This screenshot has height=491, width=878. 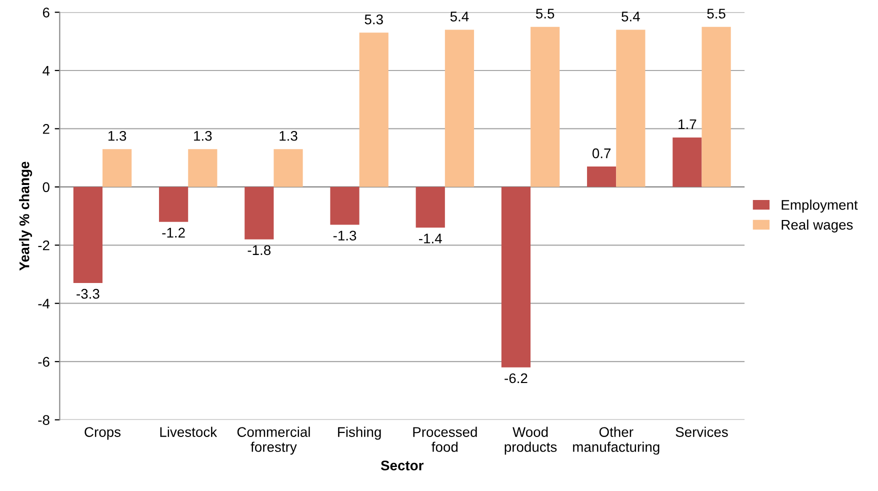 What do you see at coordinates (46, 129) in the screenshot?
I see `y-tick-label: 2` at bounding box center [46, 129].